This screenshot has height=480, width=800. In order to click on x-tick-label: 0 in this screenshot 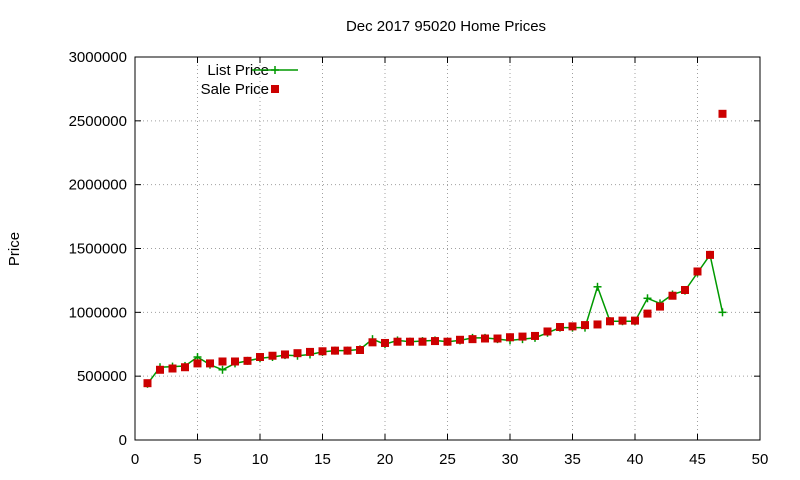, I will do `click(135, 459)`.